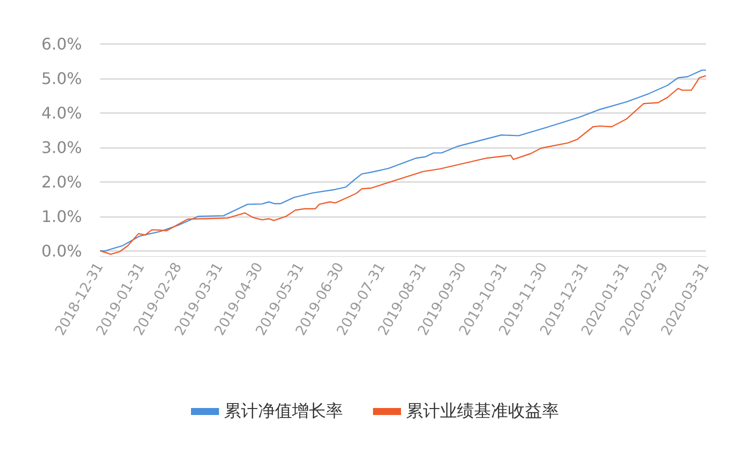 The height and width of the screenshot is (453, 750). I want to click on legend-label: 累计净值增长率, so click(283, 412).